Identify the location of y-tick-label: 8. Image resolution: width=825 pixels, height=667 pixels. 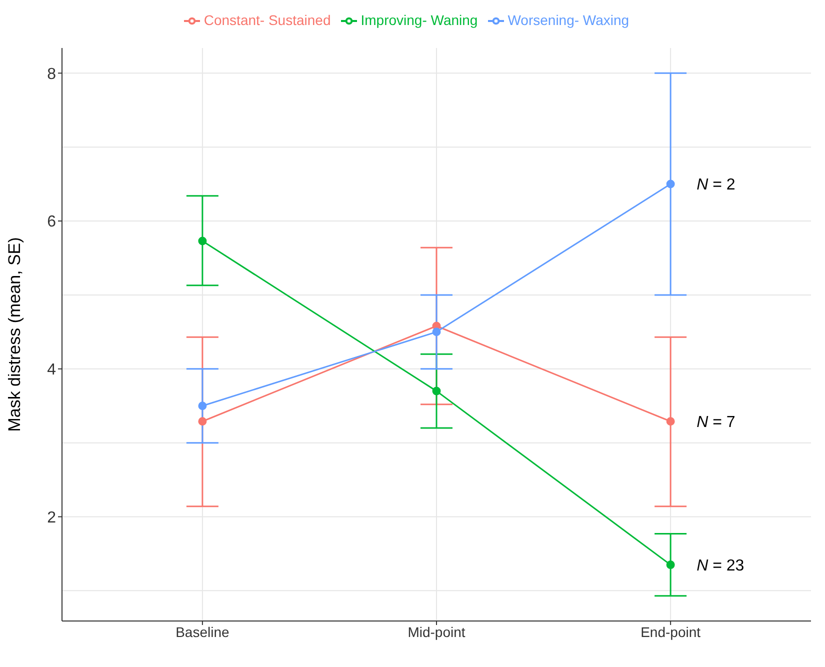
(51, 74).